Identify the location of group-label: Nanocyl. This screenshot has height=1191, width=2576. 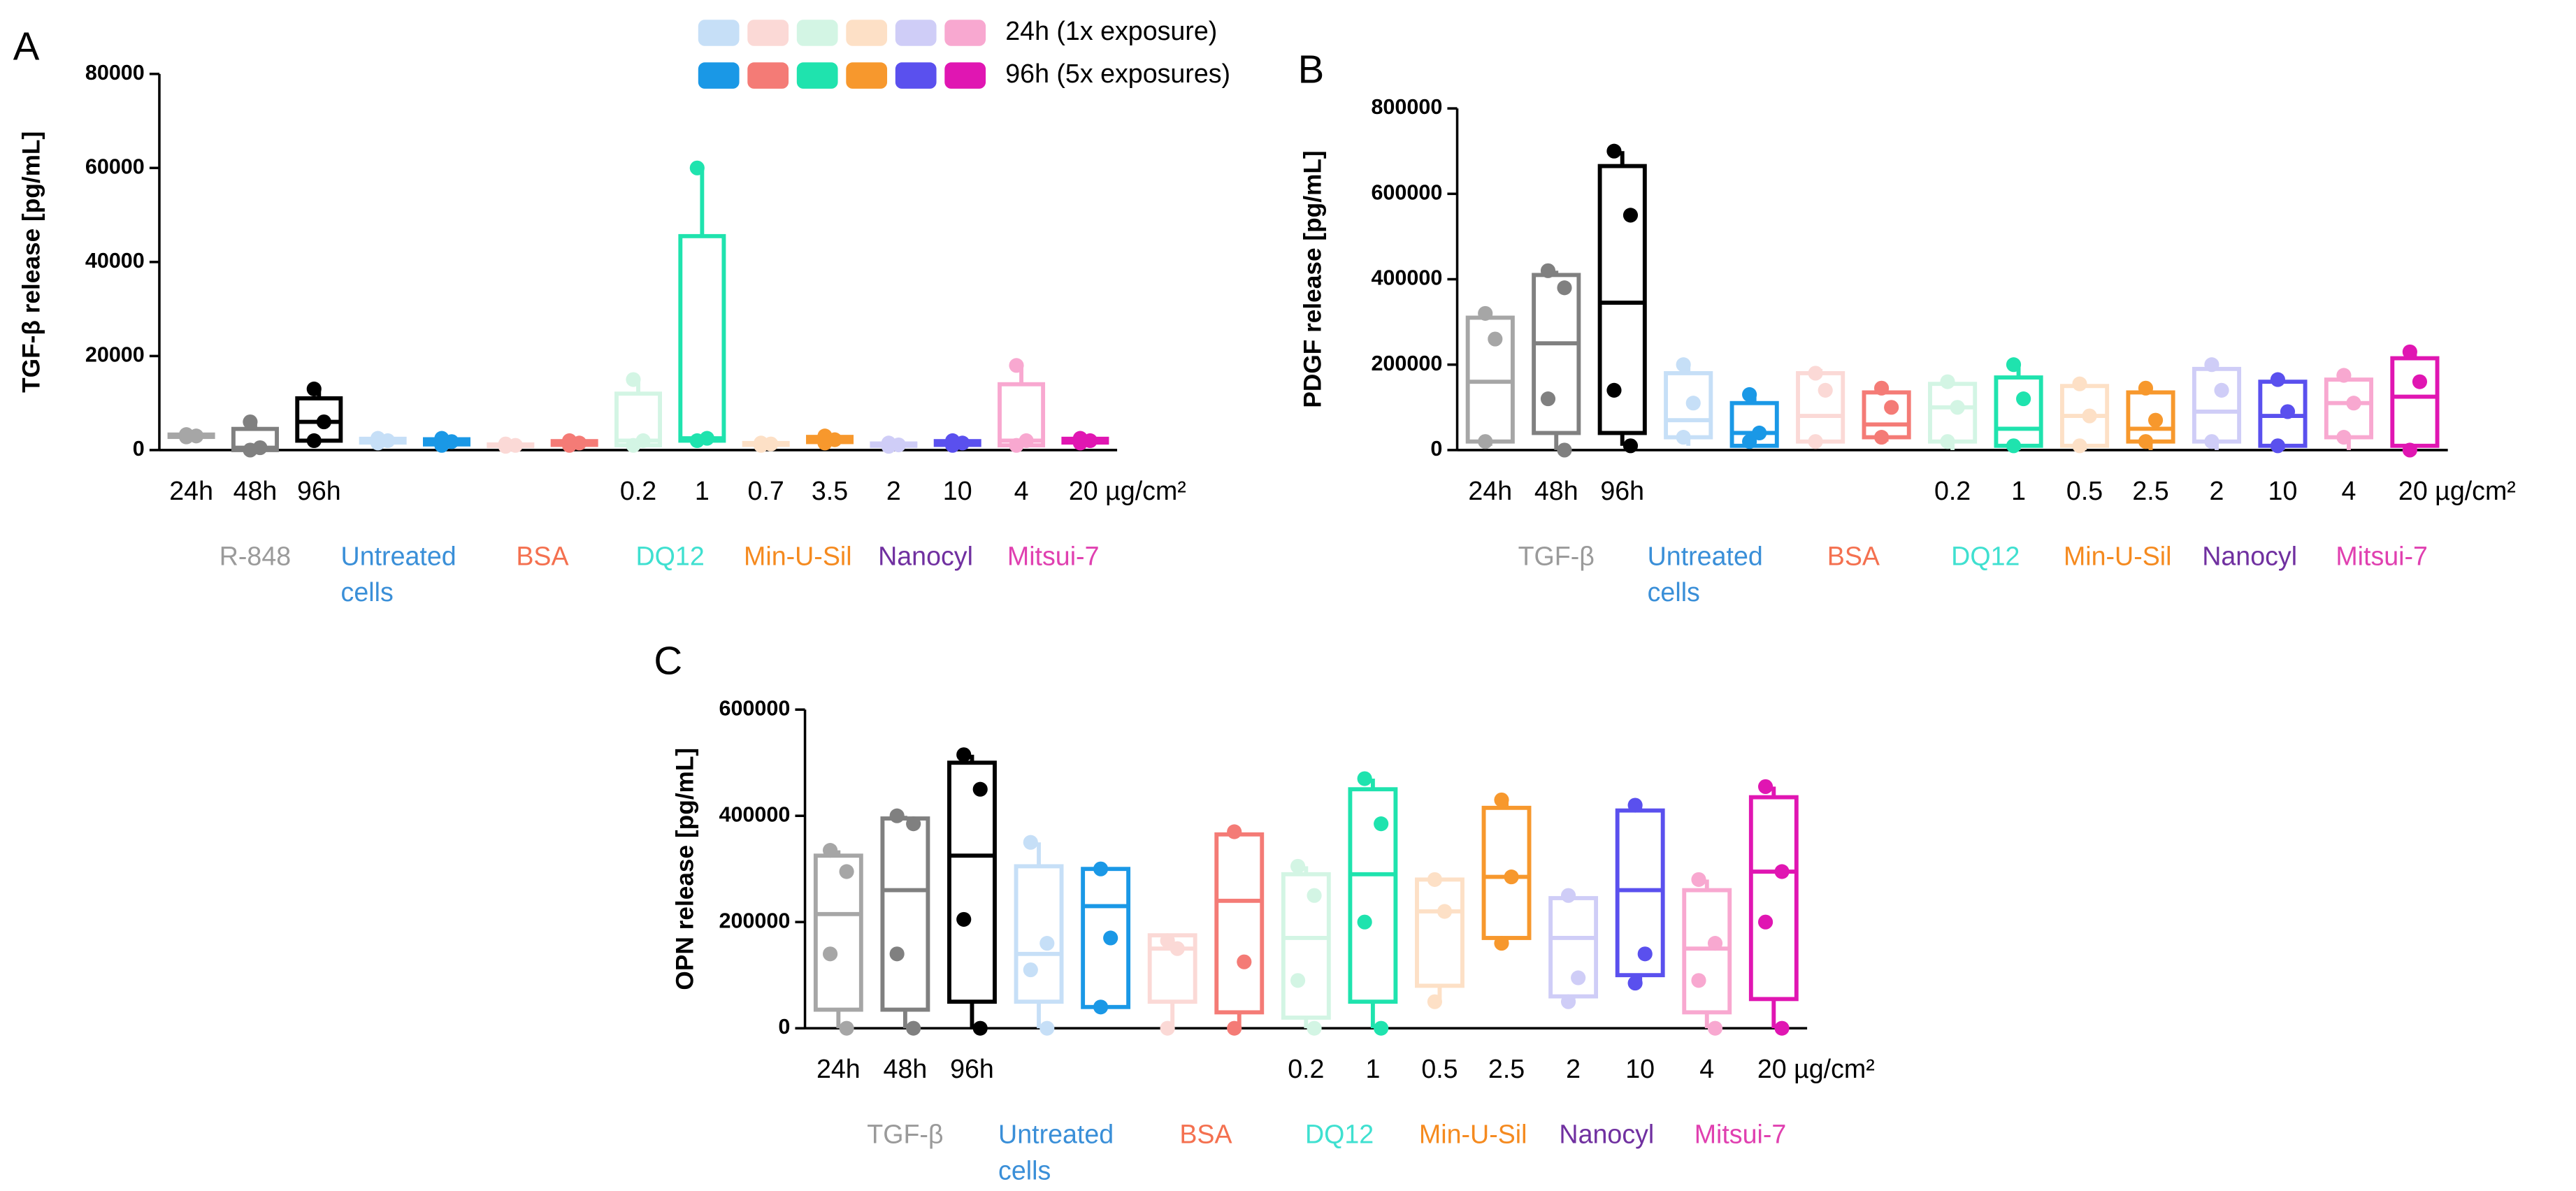
(2249, 558).